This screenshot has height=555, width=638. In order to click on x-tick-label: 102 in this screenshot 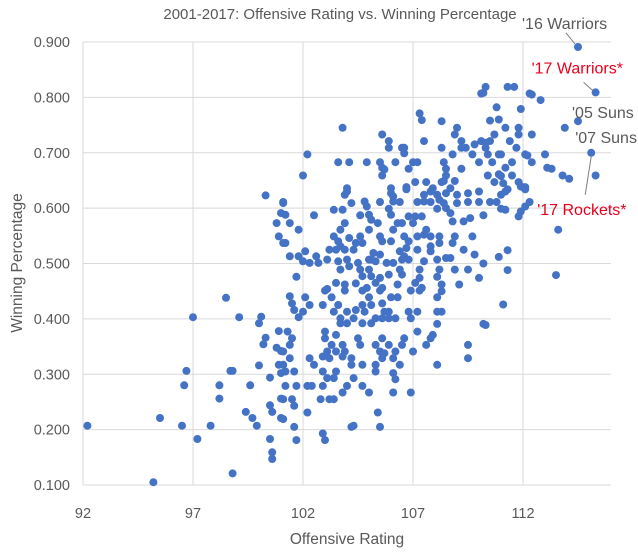, I will do `click(303, 514)`.